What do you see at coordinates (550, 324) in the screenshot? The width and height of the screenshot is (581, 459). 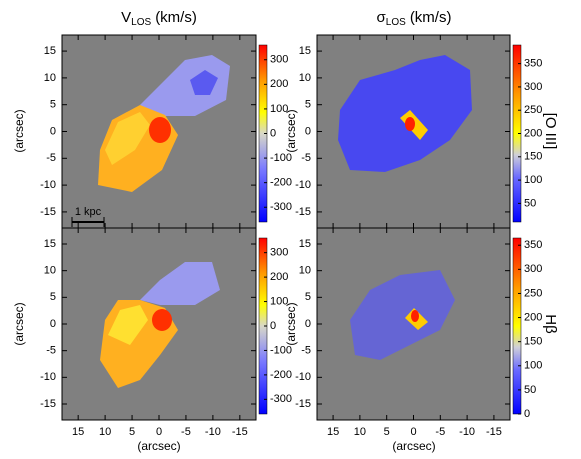 I see `row-label: Hβ` at bounding box center [550, 324].